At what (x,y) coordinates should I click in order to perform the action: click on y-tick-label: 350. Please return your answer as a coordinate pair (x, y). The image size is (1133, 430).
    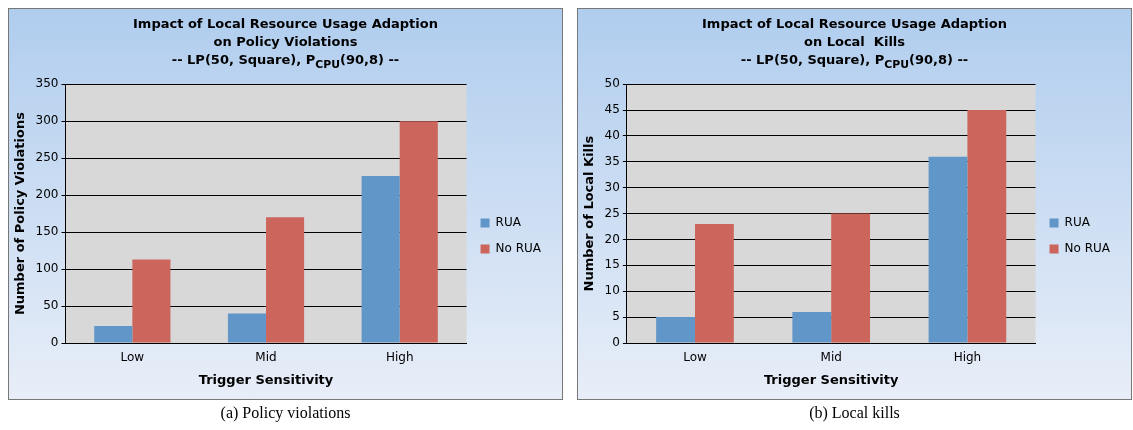
    Looking at the image, I should click on (47, 82).